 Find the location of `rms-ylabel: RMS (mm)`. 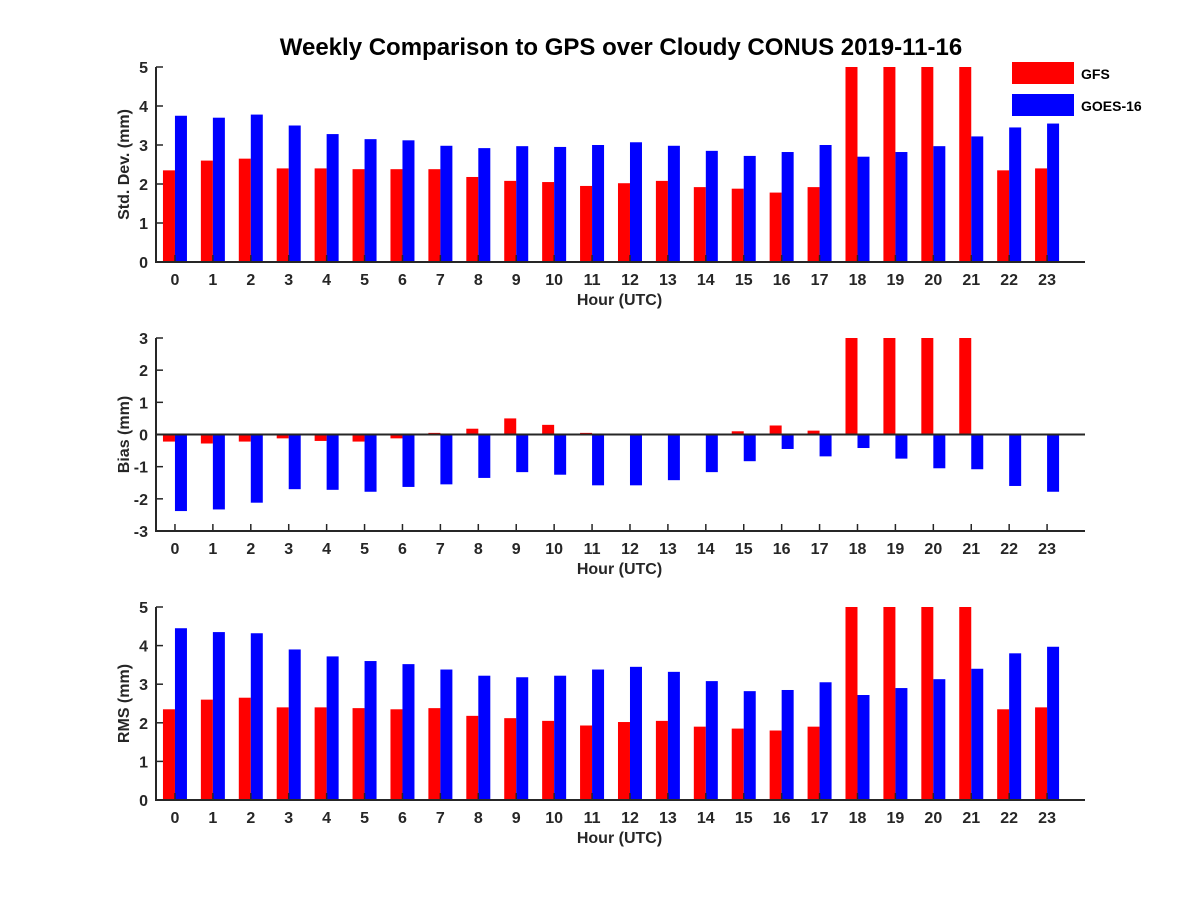

rms-ylabel: RMS (mm) is located at coordinates (124, 703).